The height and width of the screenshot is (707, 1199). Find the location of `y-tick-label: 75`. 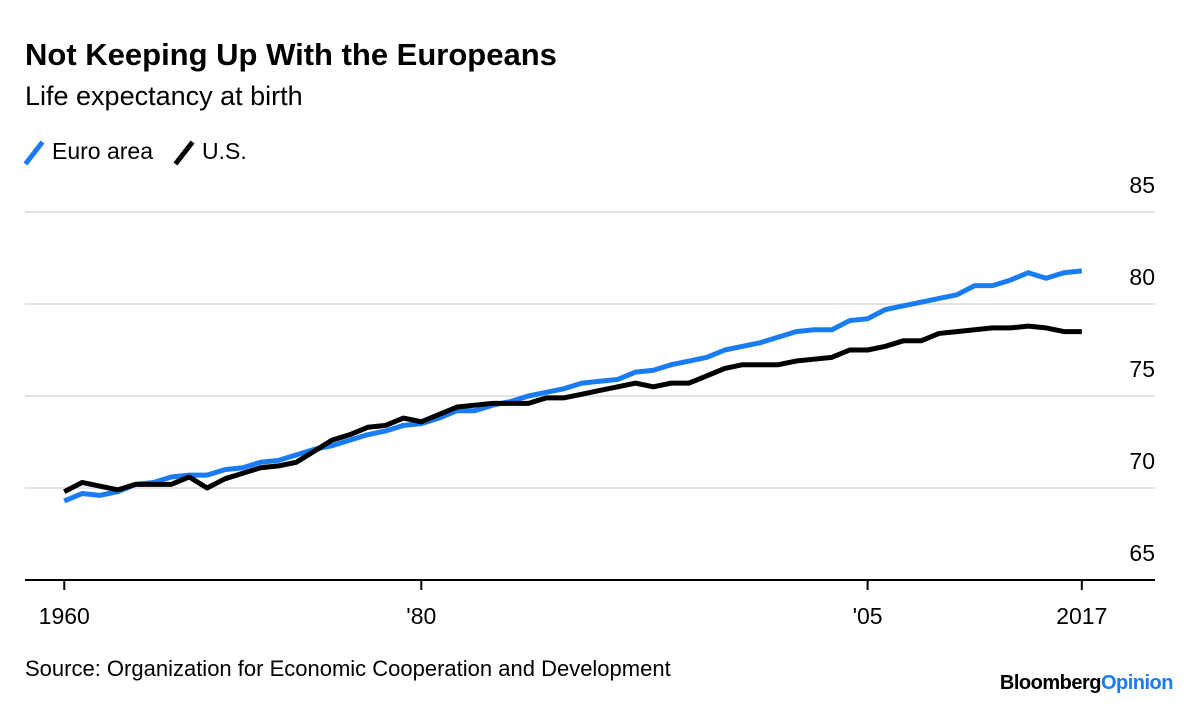

y-tick-label: 75 is located at coordinates (1142, 369).